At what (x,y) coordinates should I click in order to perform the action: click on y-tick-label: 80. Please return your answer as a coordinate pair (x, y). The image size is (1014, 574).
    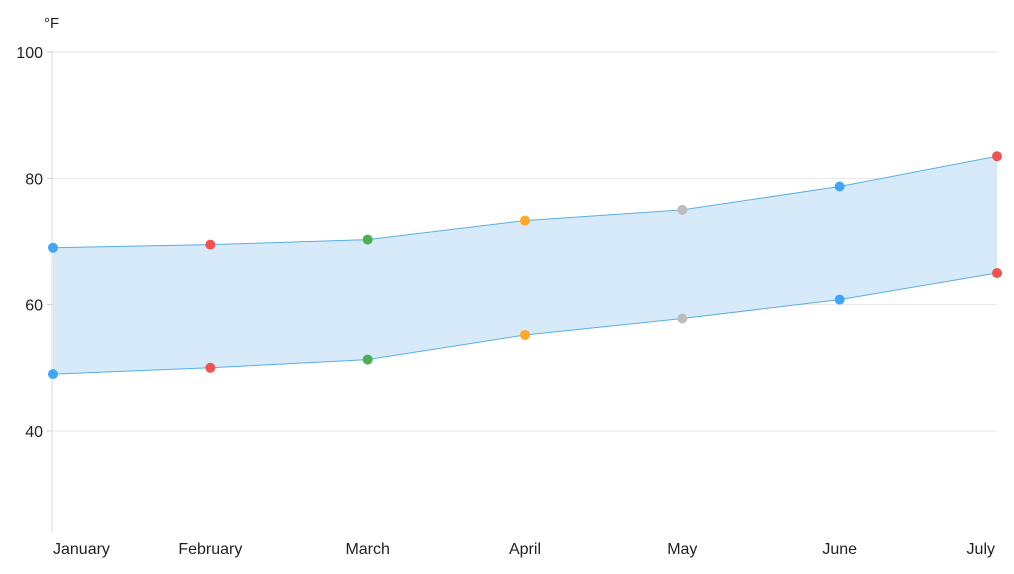
    Looking at the image, I should click on (34, 179).